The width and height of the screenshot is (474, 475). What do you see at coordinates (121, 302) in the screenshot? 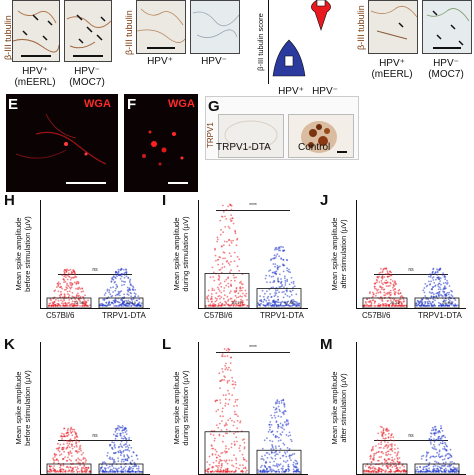
I see `mean-bar` at bounding box center [121, 302].